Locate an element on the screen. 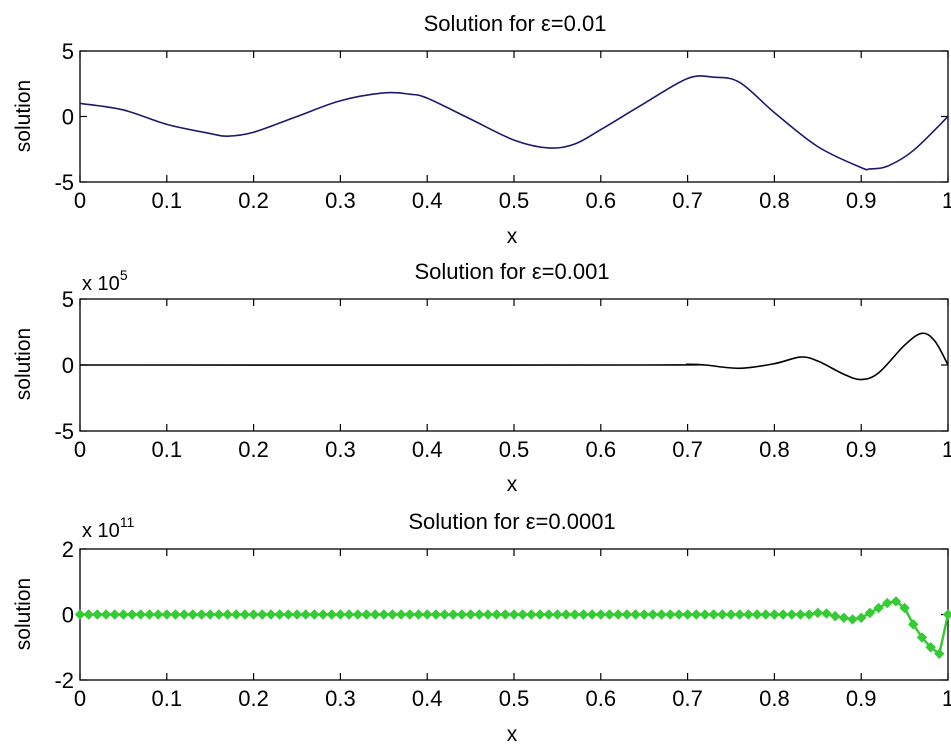 This screenshot has height=745, width=951. subplot-3-series is located at coordinates (512, 628).